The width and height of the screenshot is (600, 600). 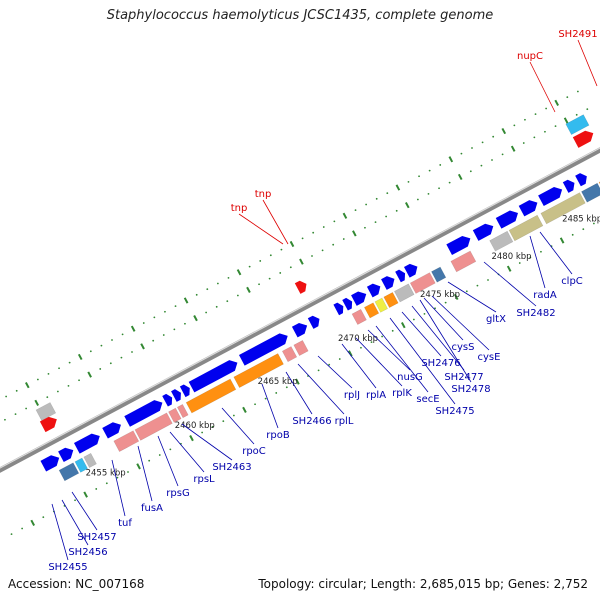 What do you see at coordinates (177, 493) in the screenshot?
I see `label-rpsG: rpsG` at bounding box center [177, 493].